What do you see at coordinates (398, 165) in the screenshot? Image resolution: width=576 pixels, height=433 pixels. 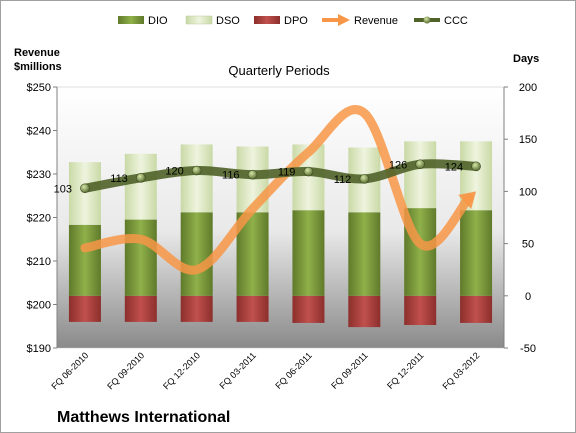 I see `ccc-data-label: 126` at bounding box center [398, 165].